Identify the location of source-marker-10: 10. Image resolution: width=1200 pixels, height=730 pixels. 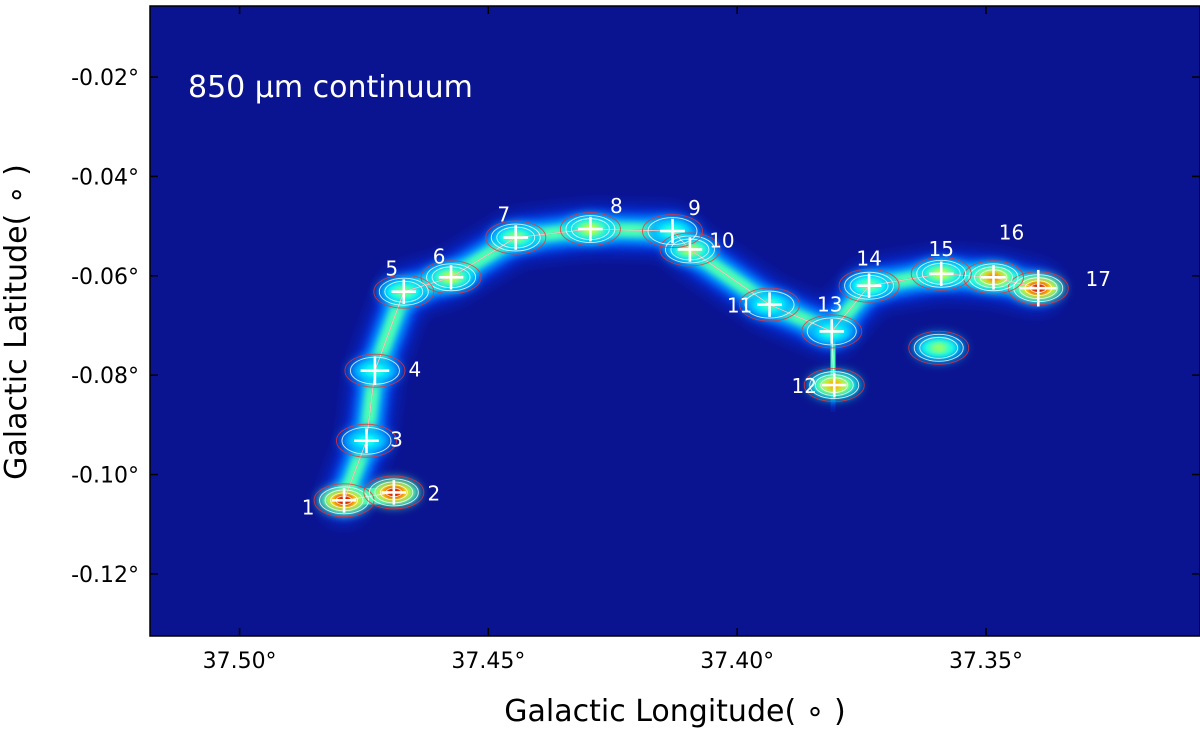
(706, 245).